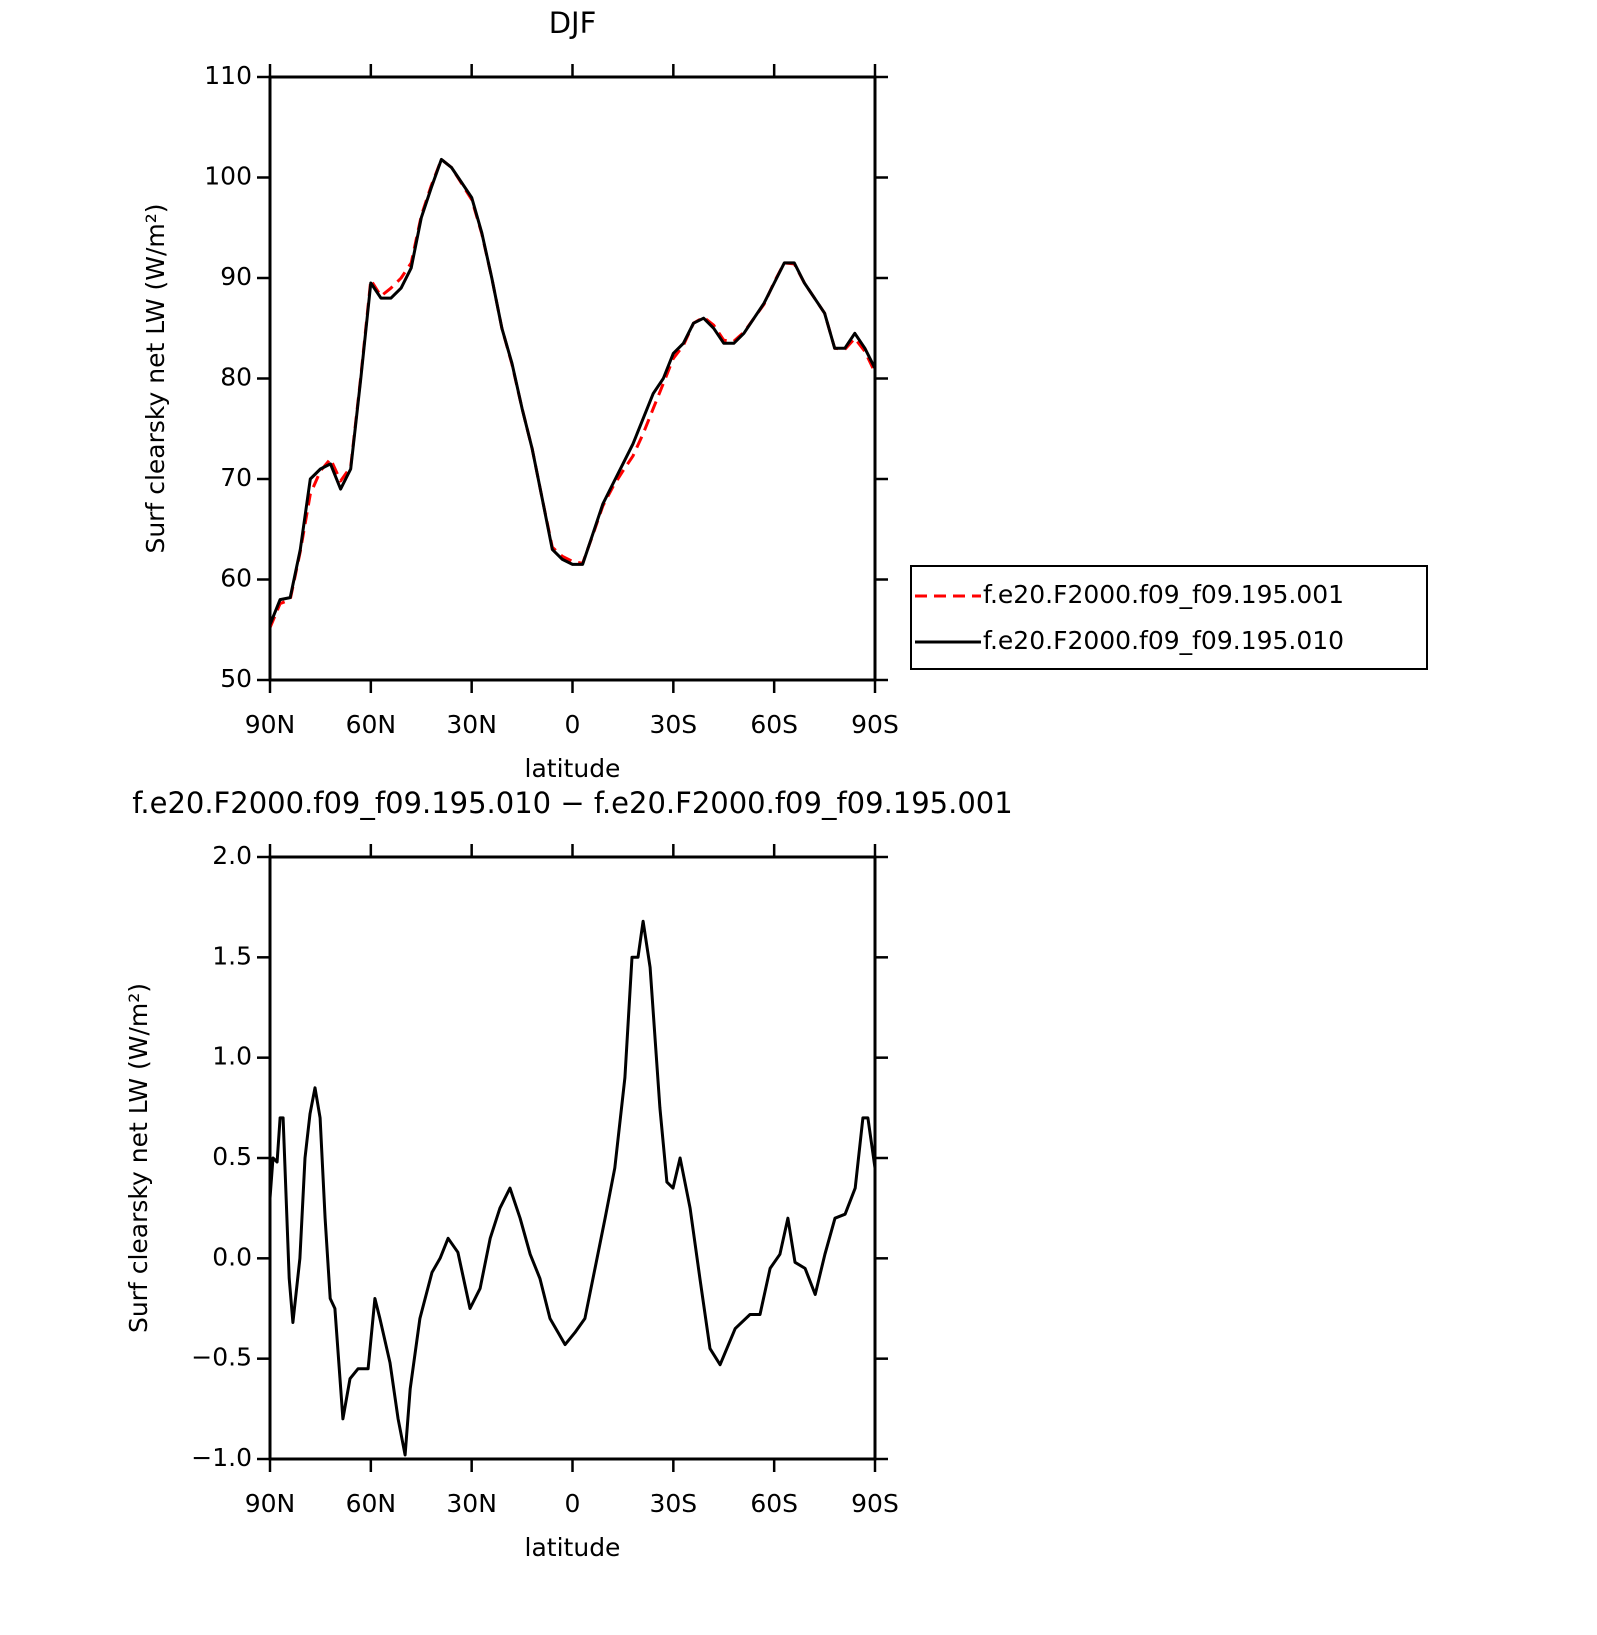 This screenshot has width=1597, height=1635. I want to click on y-tick-label: 0.0, so click(232, 1256).